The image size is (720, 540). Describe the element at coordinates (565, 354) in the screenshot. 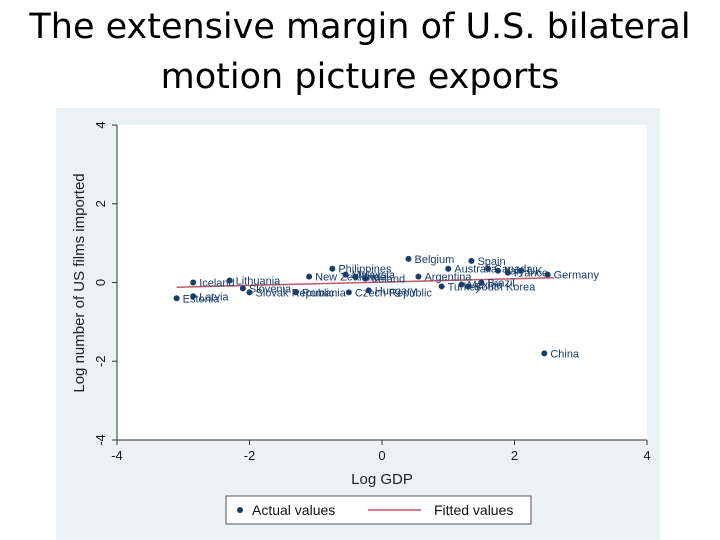

I see `data-point-label: China` at that location.